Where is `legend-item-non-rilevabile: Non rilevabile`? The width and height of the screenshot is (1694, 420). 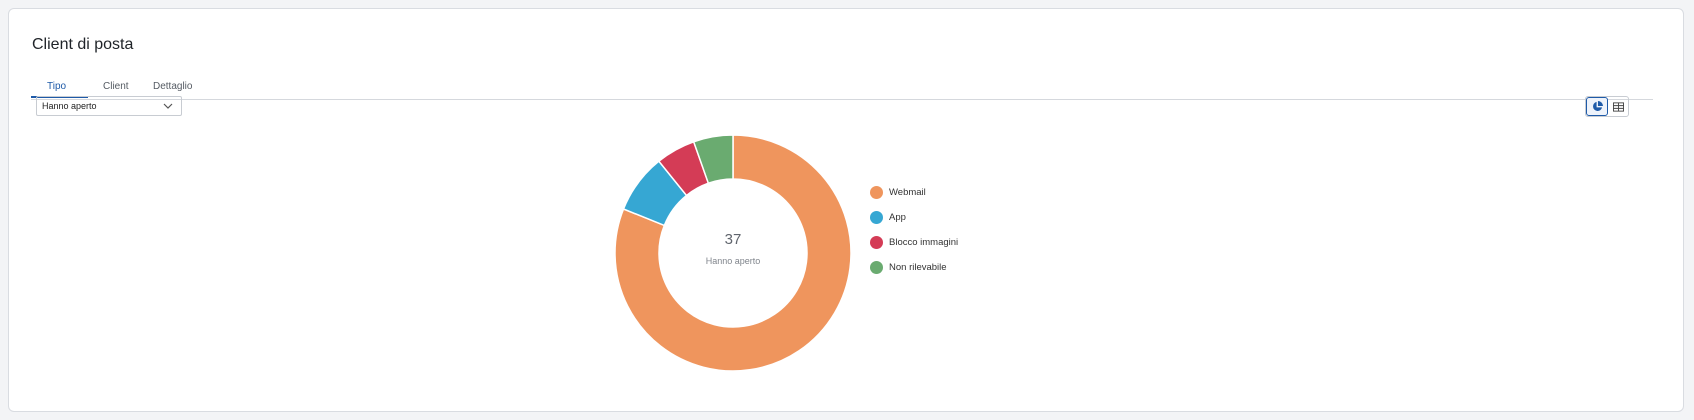 legend-item-non-rilevabile: Non rilevabile is located at coordinates (914, 267).